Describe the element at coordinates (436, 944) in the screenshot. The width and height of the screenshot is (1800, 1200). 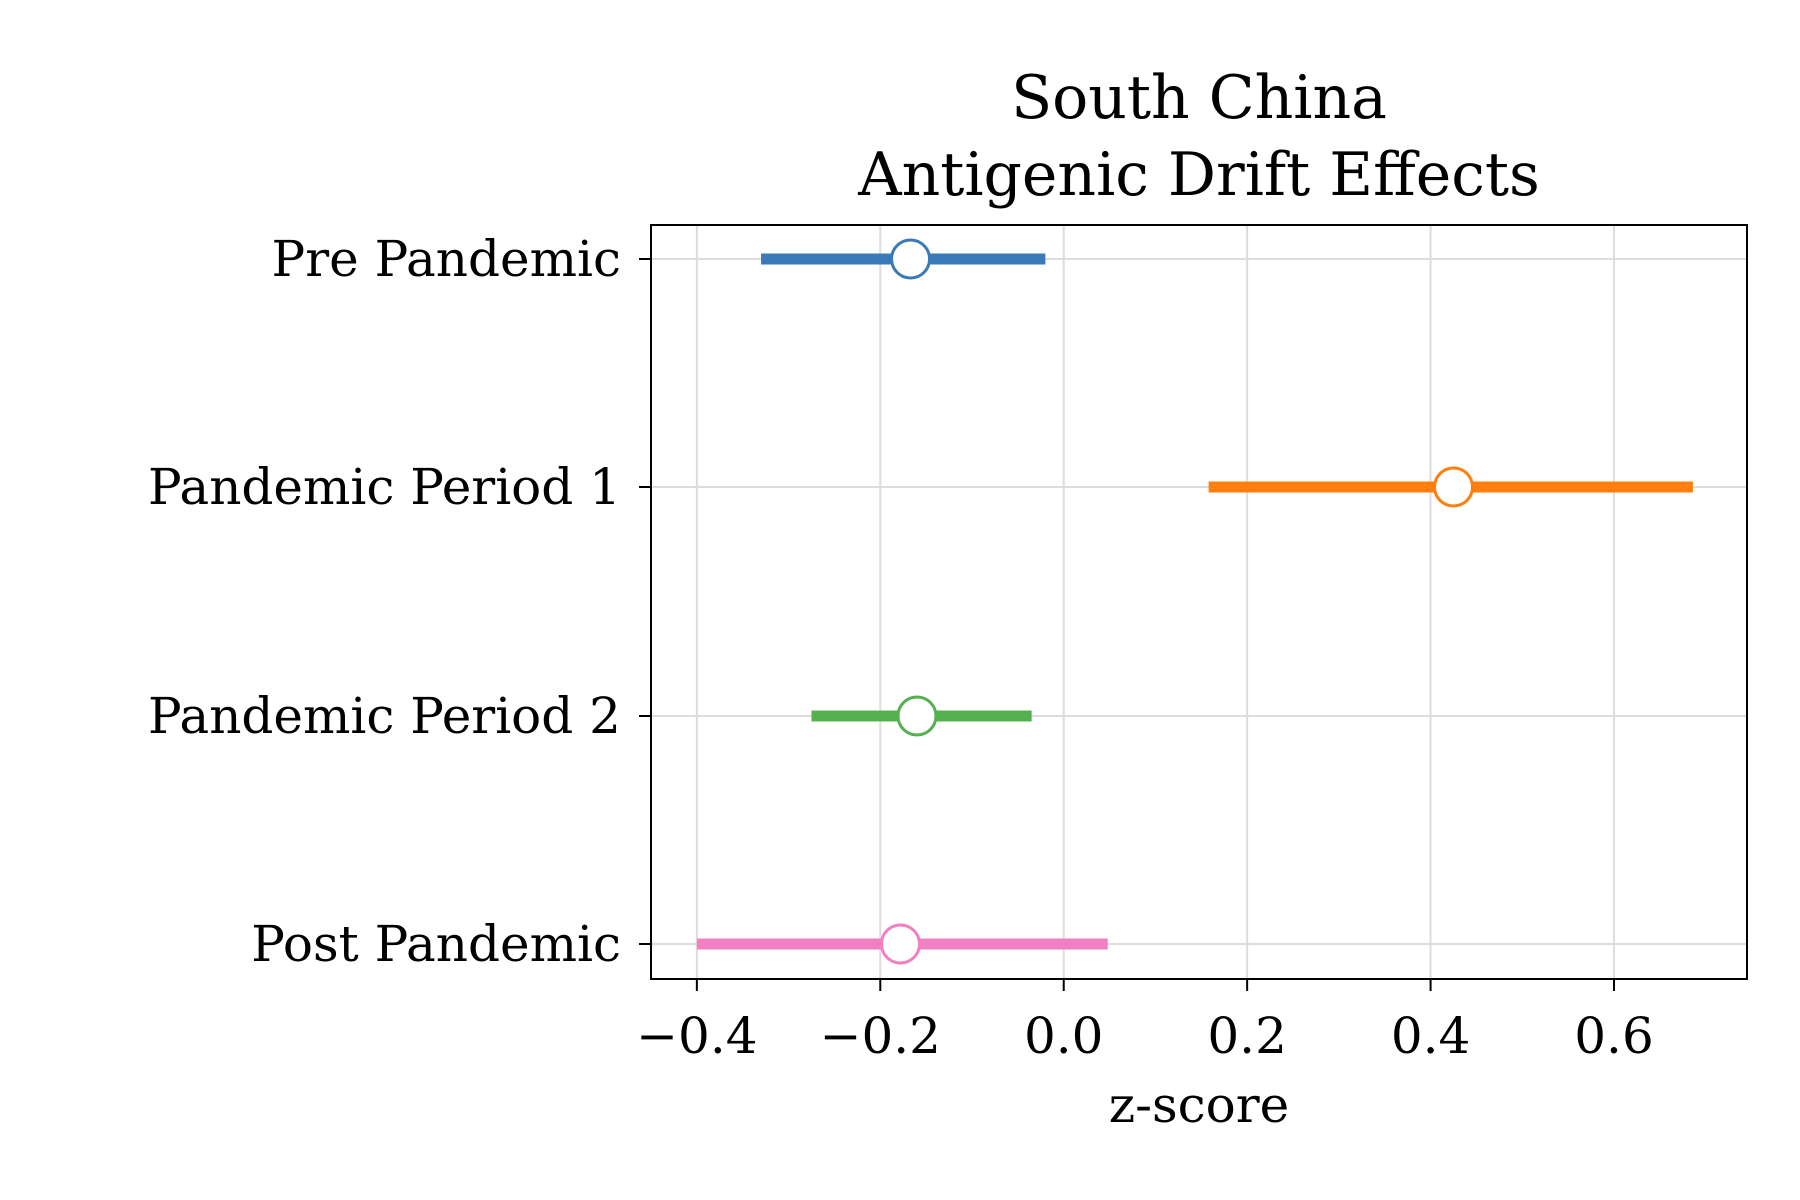
I see `y-category-label: Post Pandemic` at that location.